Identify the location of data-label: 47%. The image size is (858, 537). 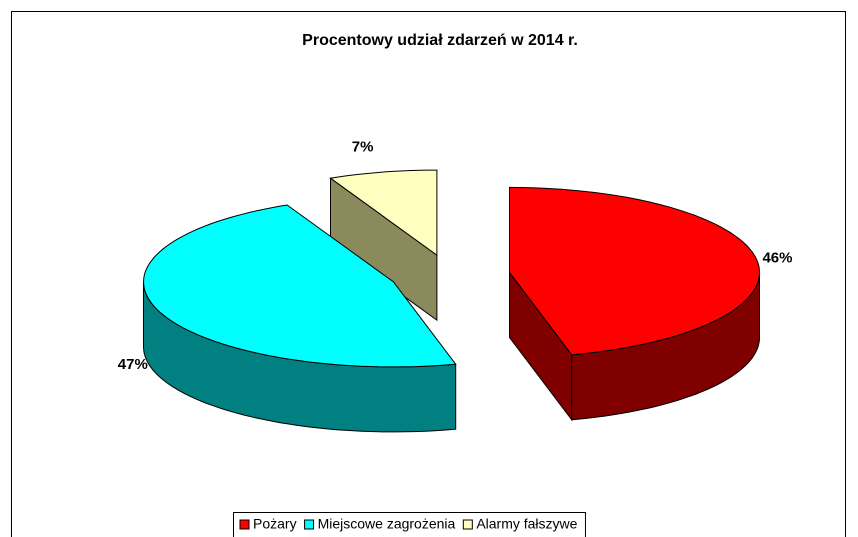
(133, 364).